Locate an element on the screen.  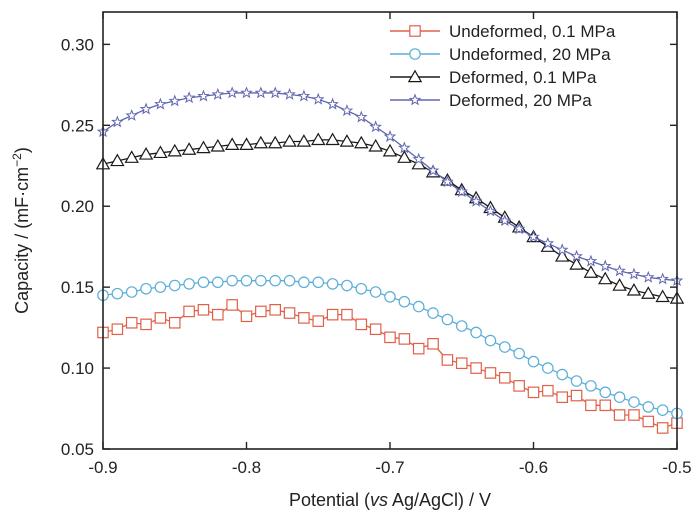
legend-item: Undeformed, 0.1 MPa is located at coordinates (503, 31).